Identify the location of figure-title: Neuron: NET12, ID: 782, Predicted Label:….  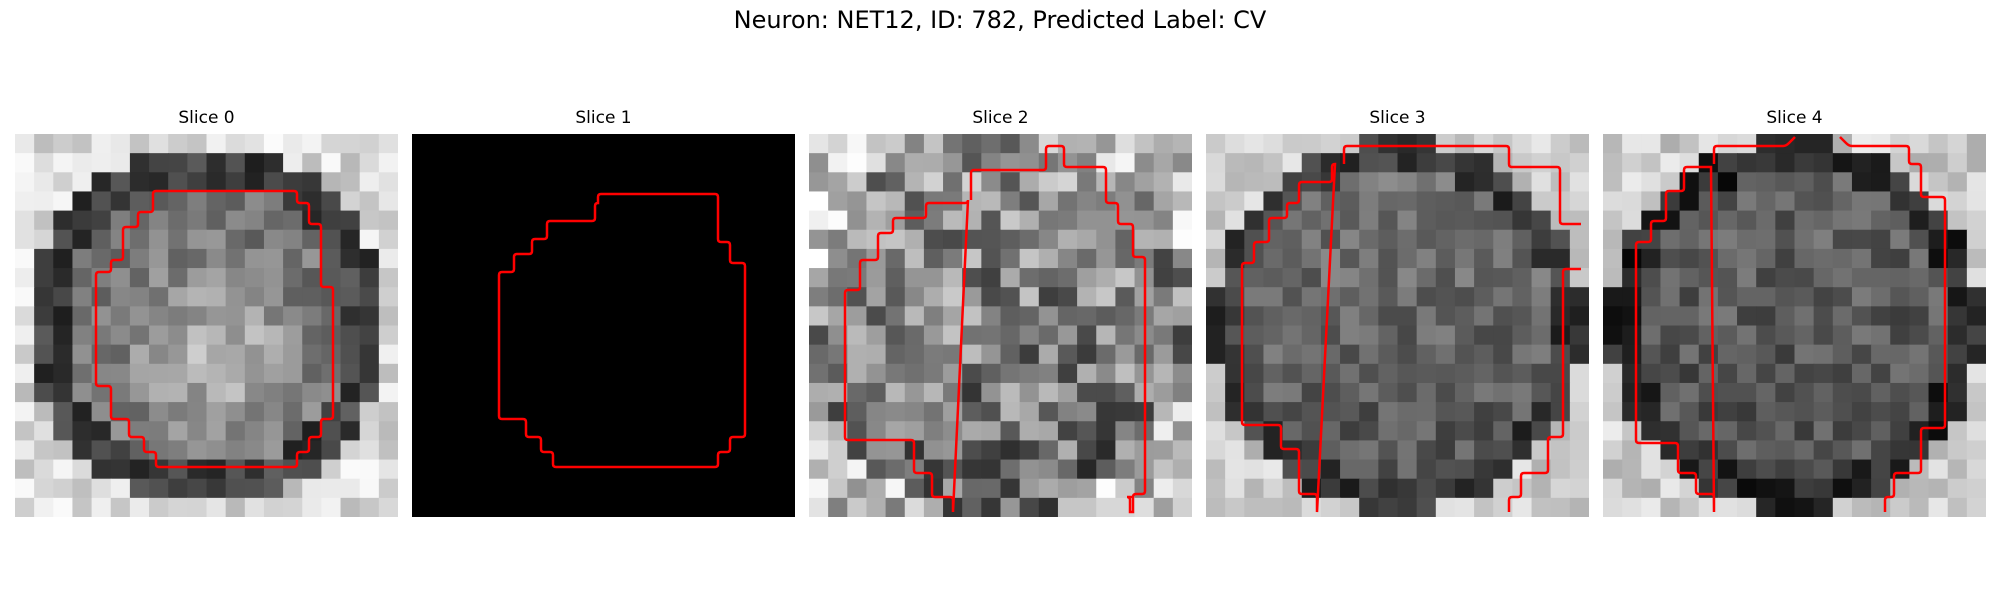
(1000, 20).